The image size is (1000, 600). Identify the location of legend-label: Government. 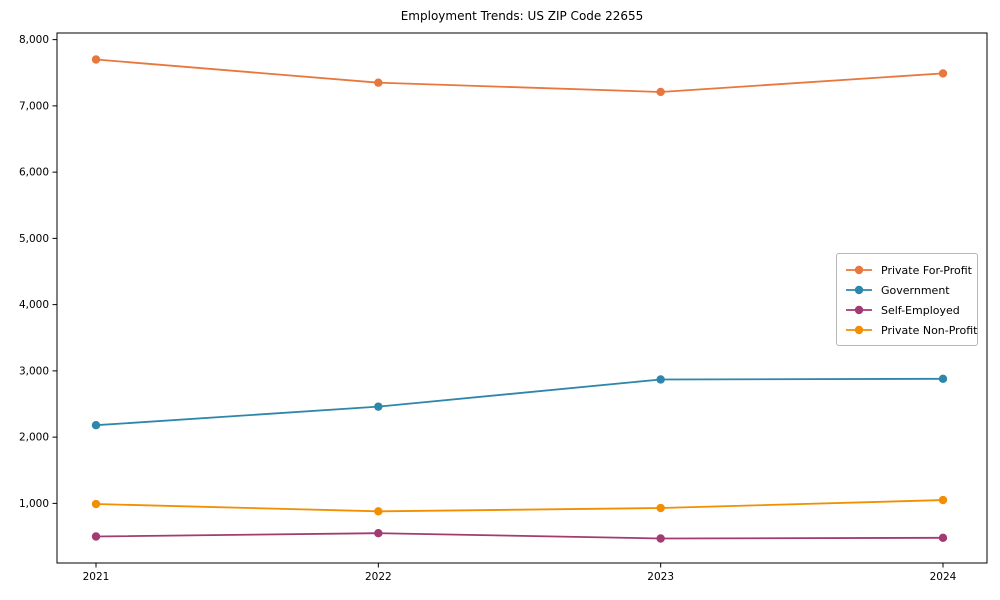
(915, 290).